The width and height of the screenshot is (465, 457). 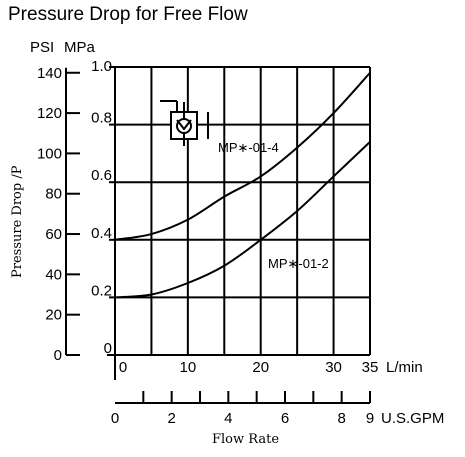 I want to click on mpa-tick-label: 0.6, so click(x=101, y=175).